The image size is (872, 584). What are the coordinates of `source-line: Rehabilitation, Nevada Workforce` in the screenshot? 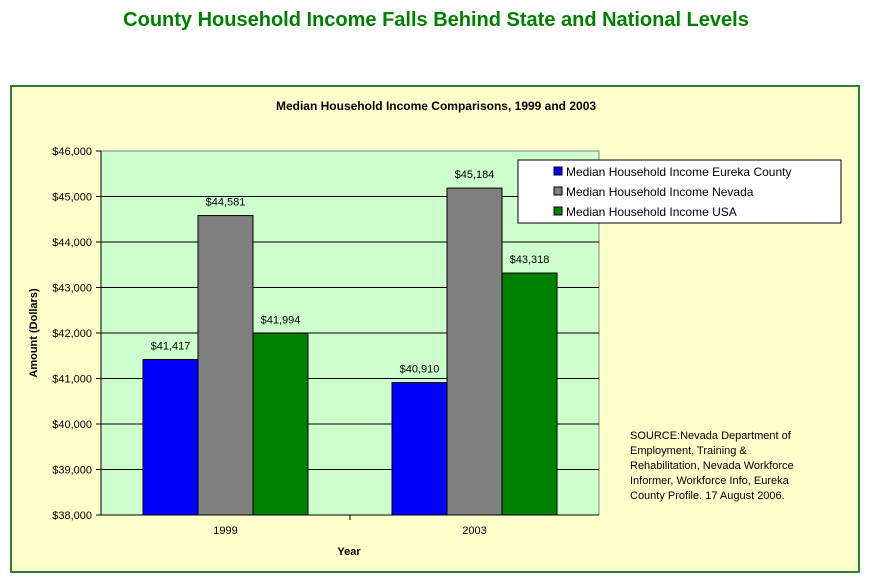 It's located at (712, 466).